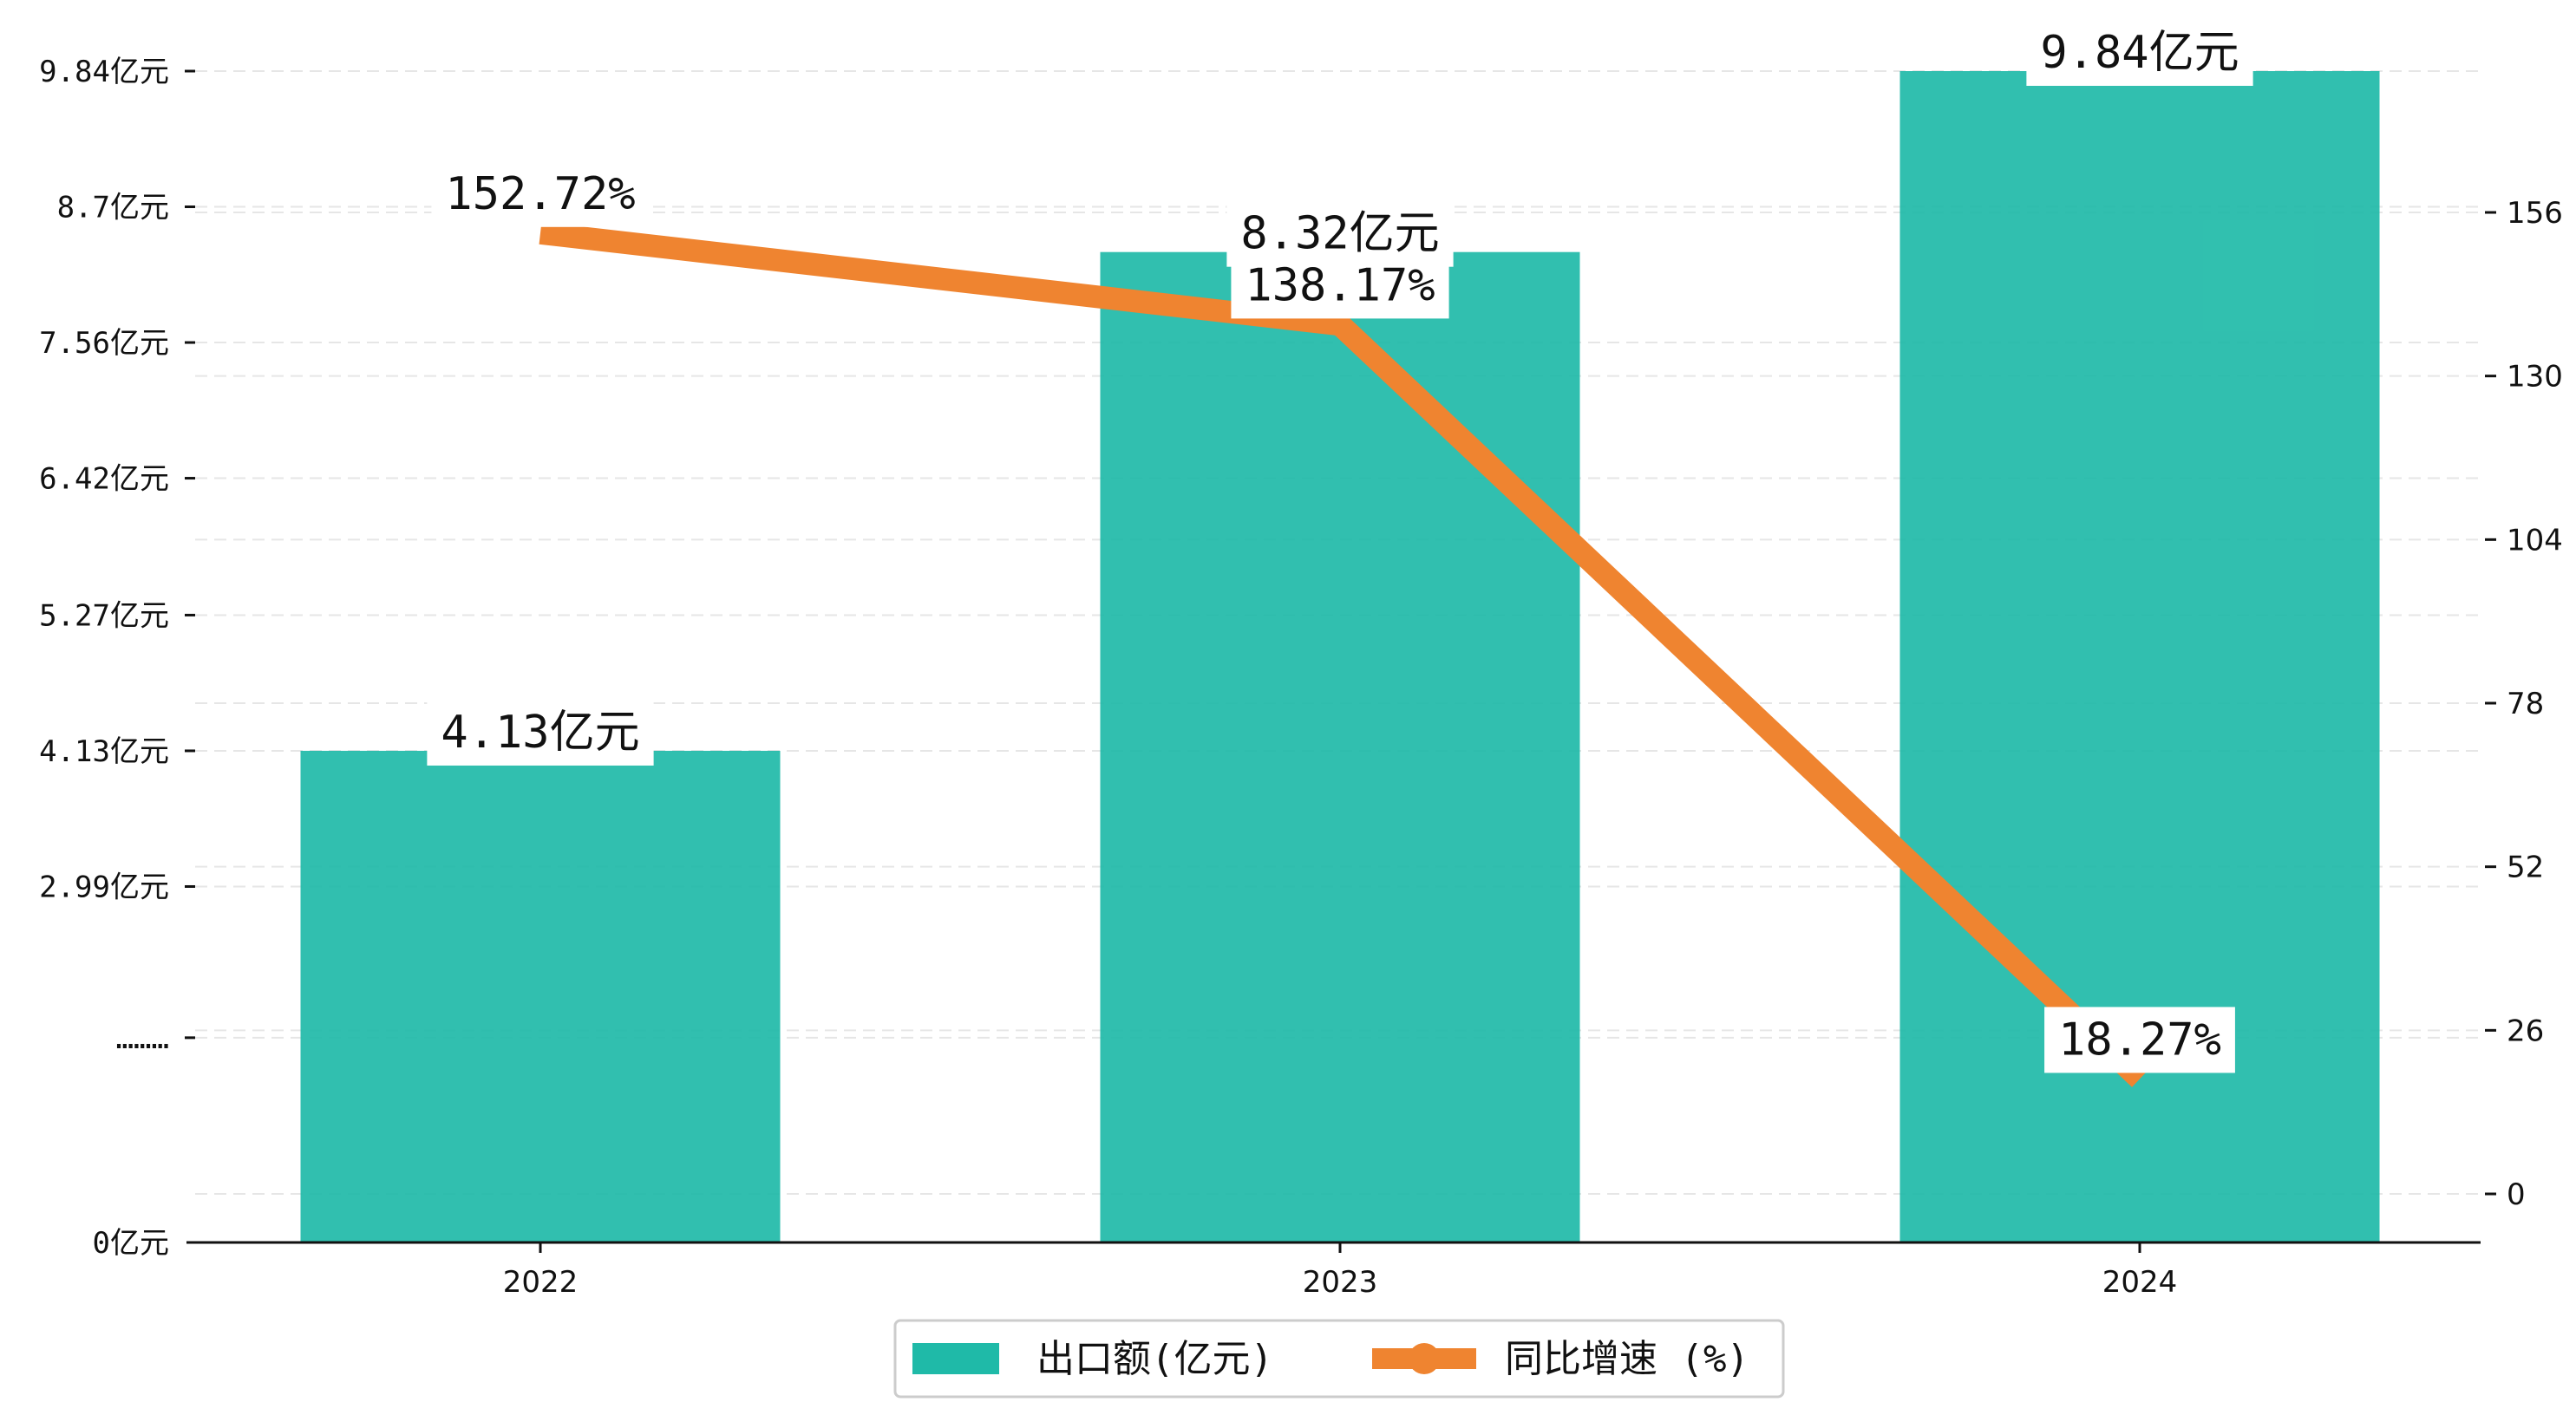  Describe the element at coordinates (1627, 1359) in the screenshot. I see `legend-line-label: 同比增速 (%)` at that location.